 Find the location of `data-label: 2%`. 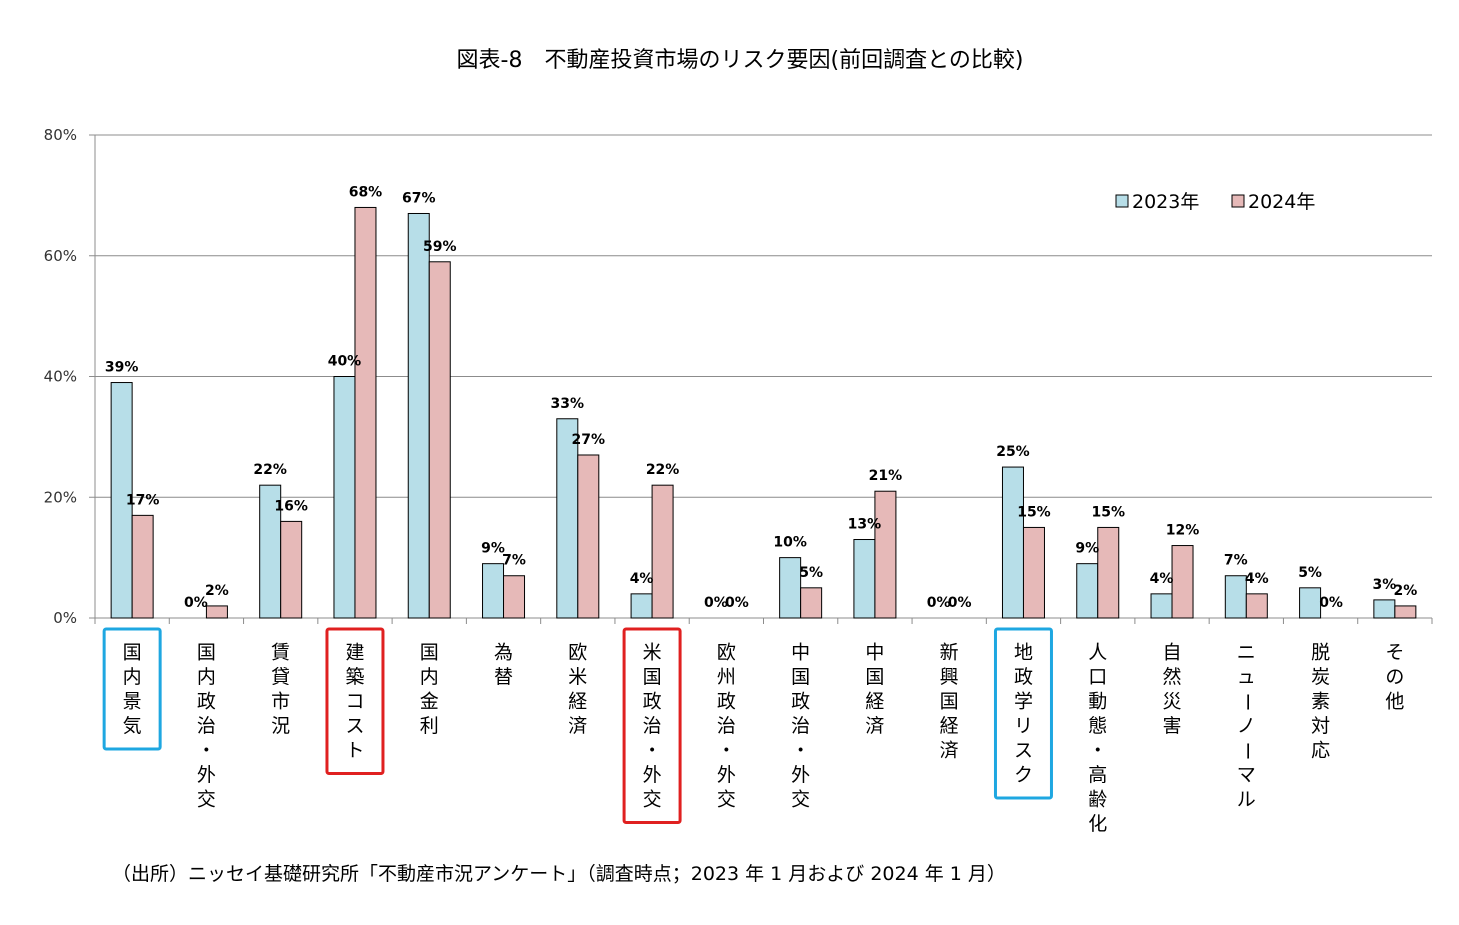

data-label: 2% is located at coordinates (217, 591).